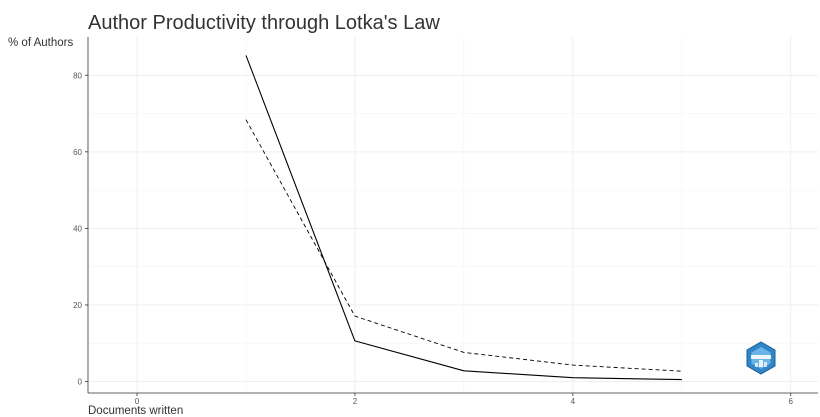 The width and height of the screenshot is (820, 417). I want to click on y-tick-label: 80, so click(77, 75).